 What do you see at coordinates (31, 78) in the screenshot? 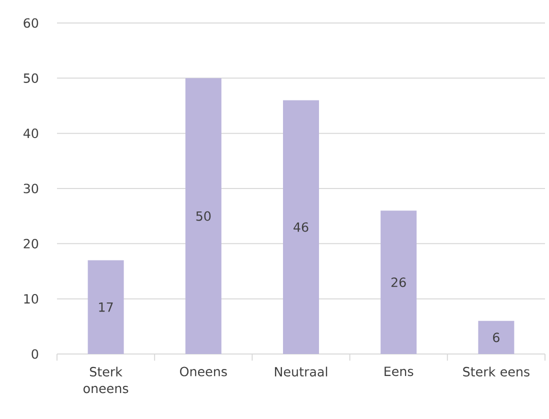
I see `y-tick-label: 50` at bounding box center [31, 78].